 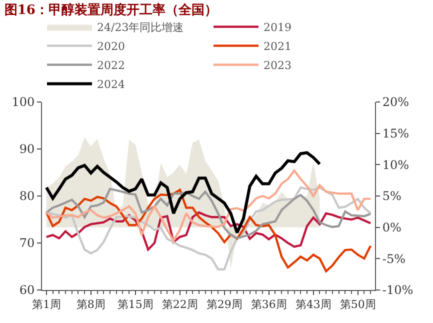 What do you see at coordinates (46, 305) in the screenshot?
I see `x-tick-label: 第1周` at bounding box center [46, 305].